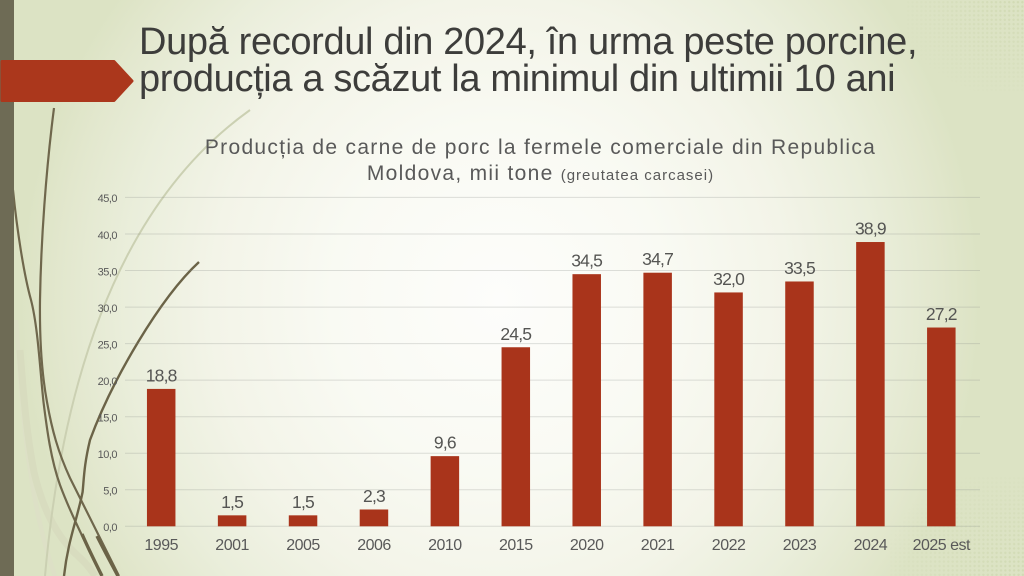 This screenshot has width=1024, height=576. What do you see at coordinates (108, 272) in the screenshot?
I see `svg-text: 35,0` at bounding box center [108, 272].